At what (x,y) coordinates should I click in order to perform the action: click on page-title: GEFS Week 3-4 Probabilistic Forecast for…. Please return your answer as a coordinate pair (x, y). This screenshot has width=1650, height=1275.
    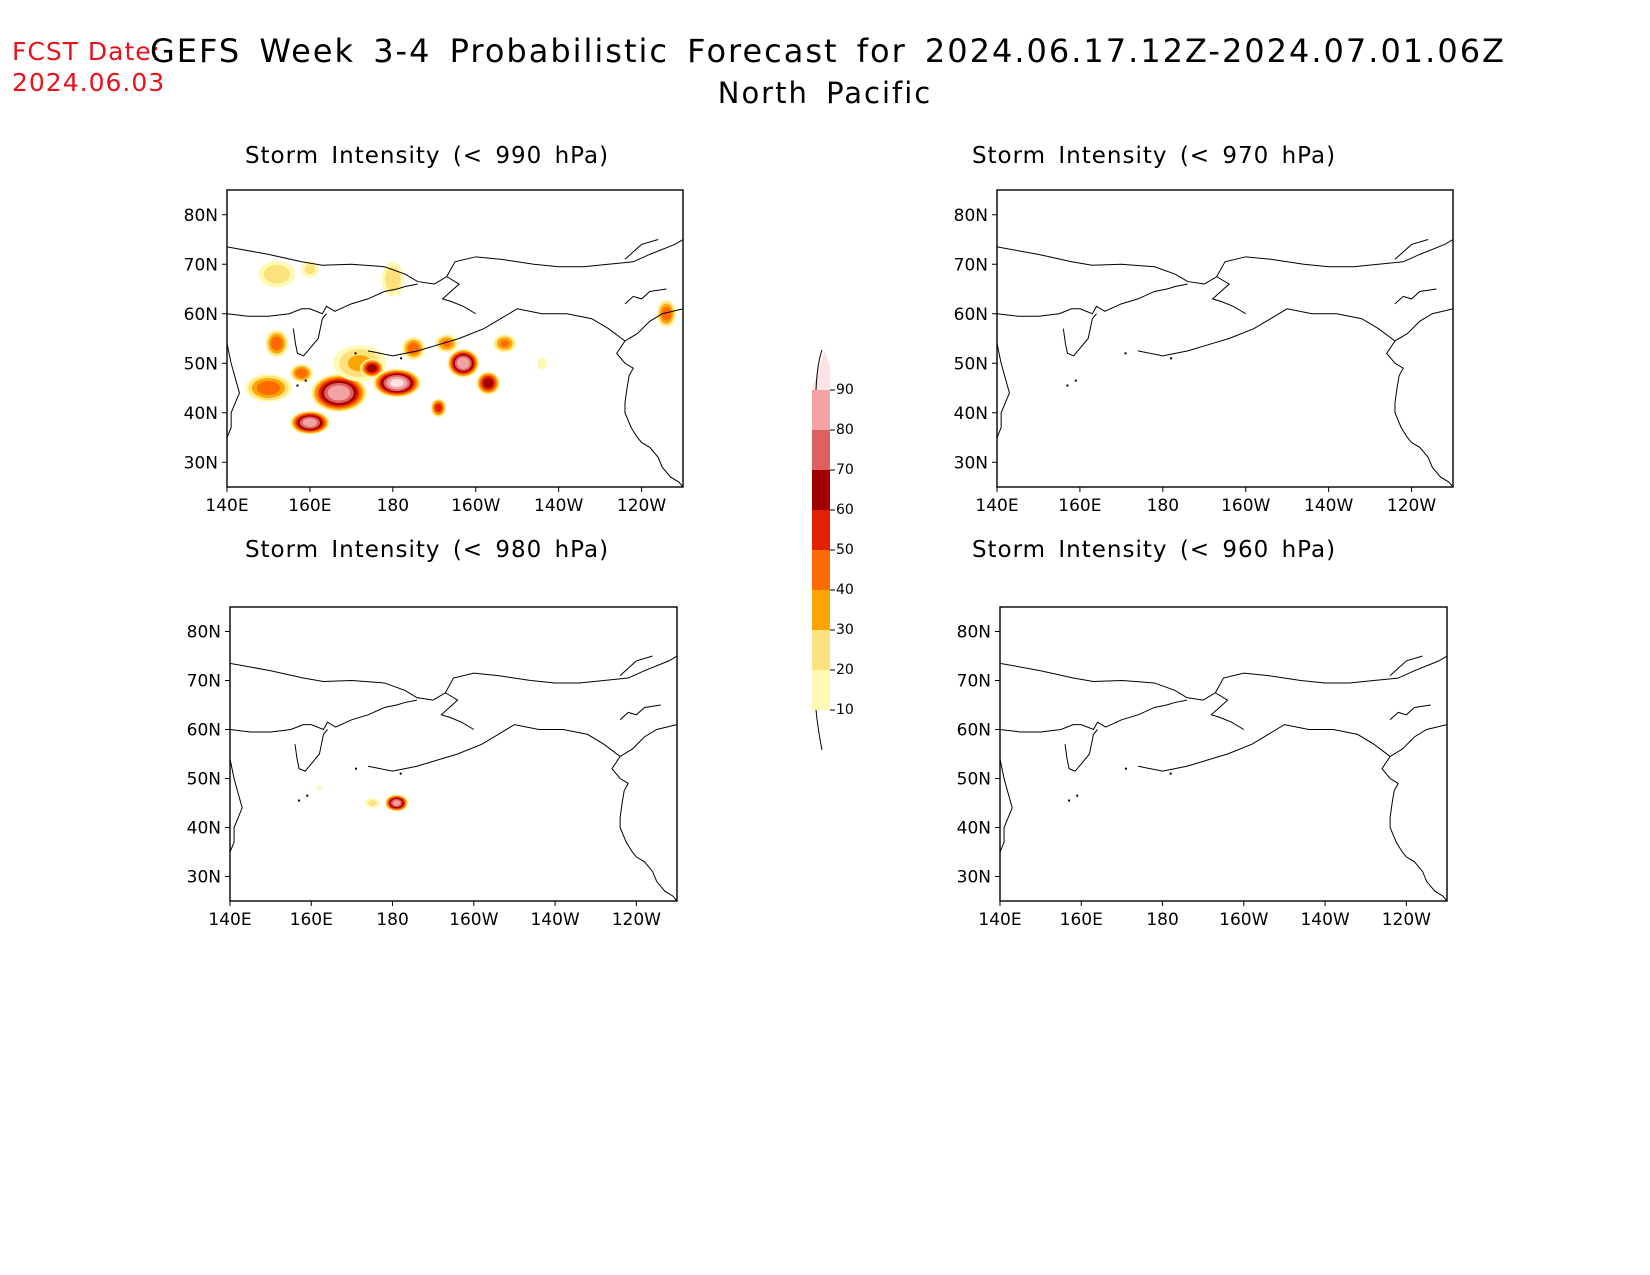
    Looking at the image, I should click on (828, 51).